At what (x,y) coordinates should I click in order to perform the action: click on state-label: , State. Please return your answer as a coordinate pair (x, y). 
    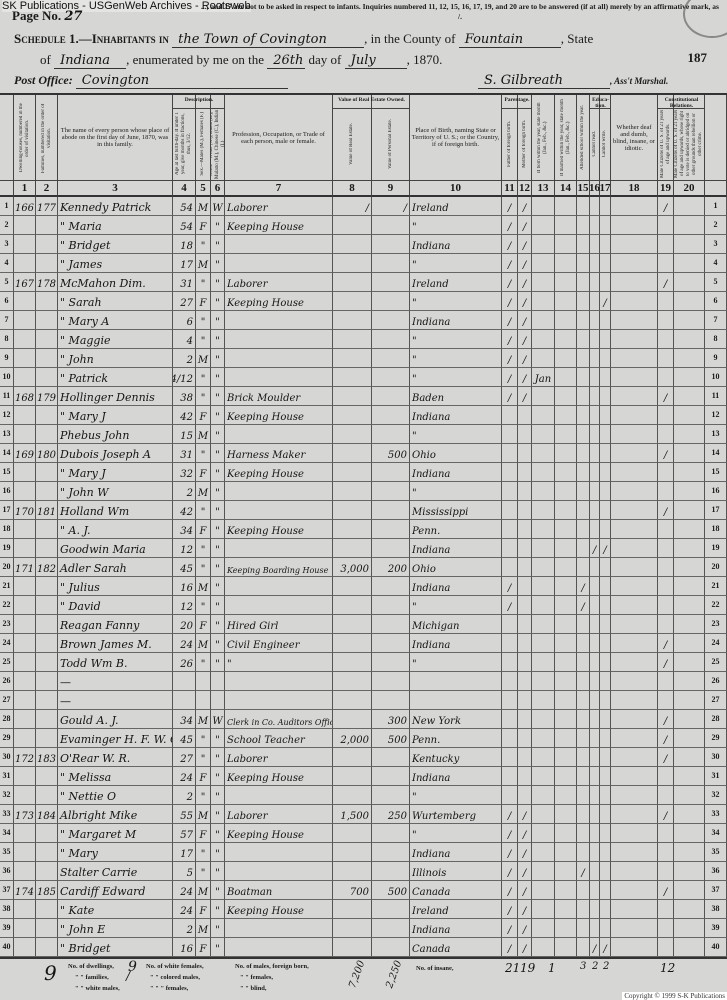
    Looking at the image, I should click on (577, 38).